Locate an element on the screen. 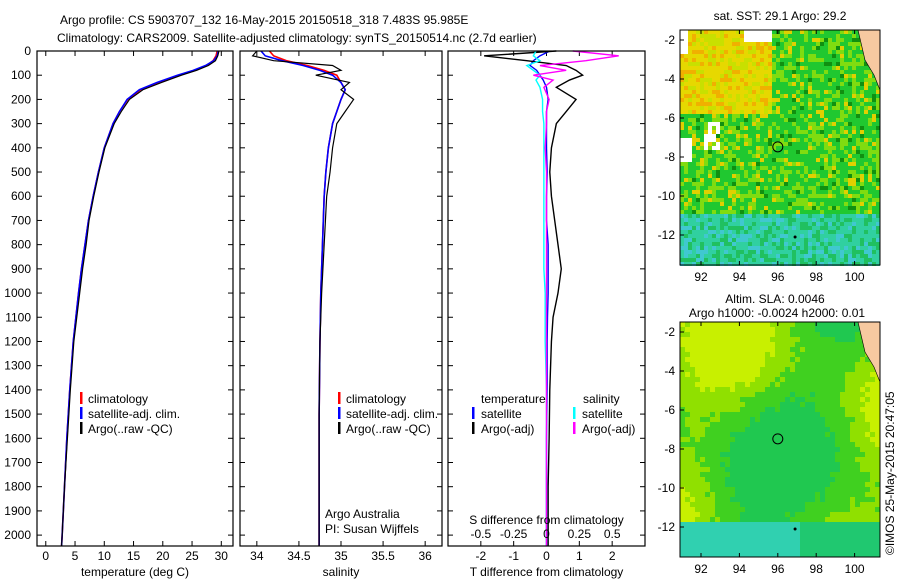 This screenshot has height=580, width=900. depth-tick-label: 200 is located at coordinates (21, 99).